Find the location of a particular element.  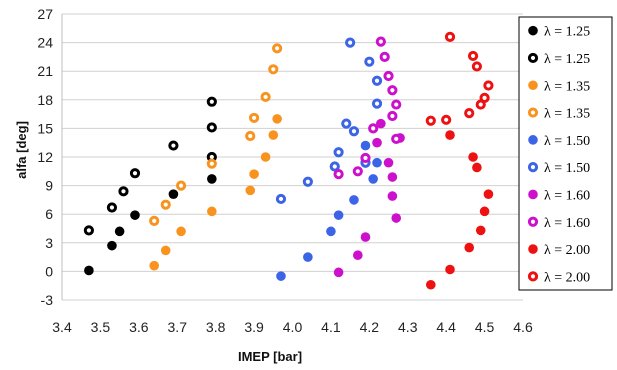

x-tick-label: 4.0 is located at coordinates (293, 327).